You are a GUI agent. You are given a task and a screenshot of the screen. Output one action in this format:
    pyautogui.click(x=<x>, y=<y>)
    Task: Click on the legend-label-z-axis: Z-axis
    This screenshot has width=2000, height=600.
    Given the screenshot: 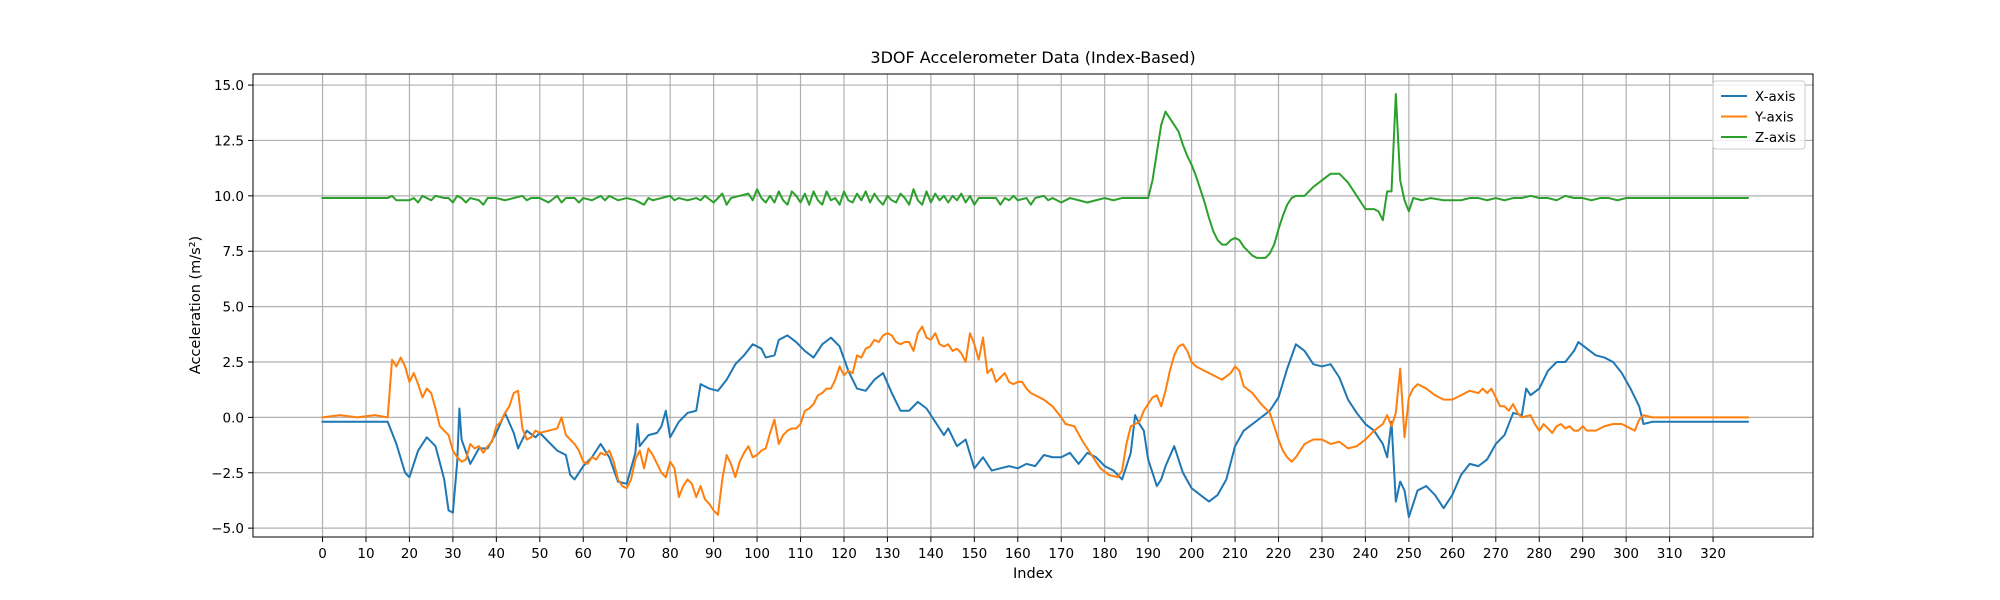 What is the action you would take?
    pyautogui.click(x=1775, y=138)
    